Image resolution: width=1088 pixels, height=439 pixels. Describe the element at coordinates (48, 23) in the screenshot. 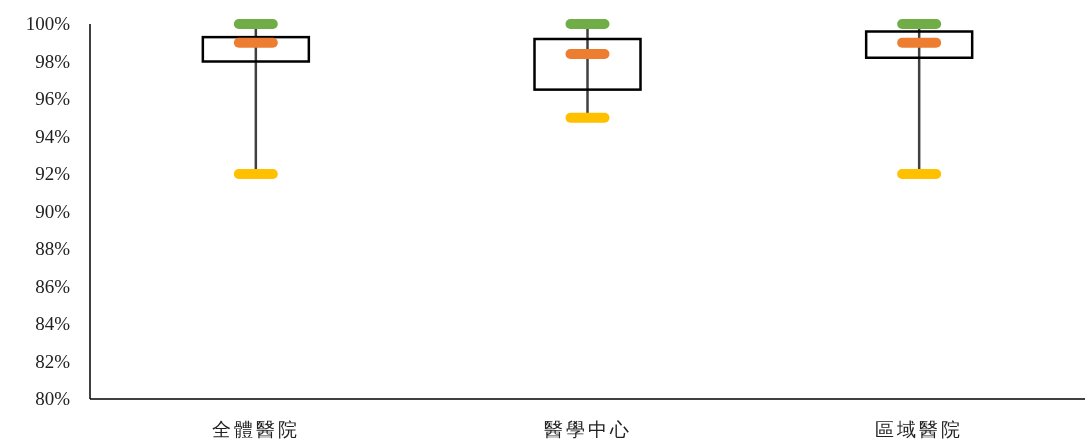

I see `y-tick-label: 100%` at that location.